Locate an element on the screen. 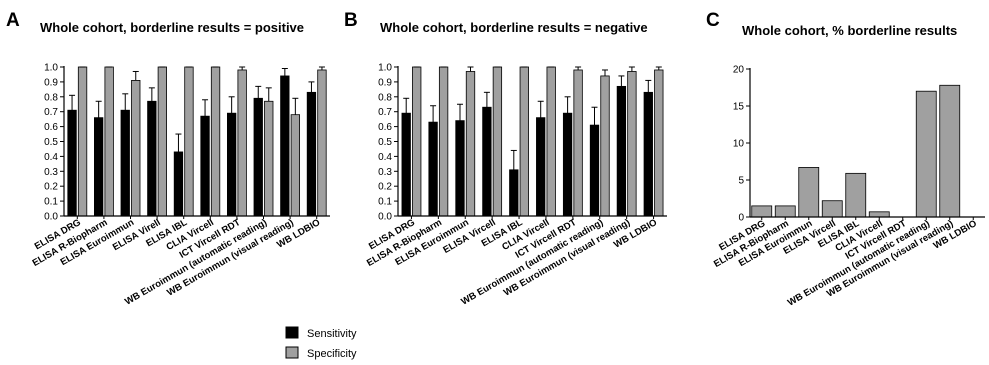  y-tick-label: 10 is located at coordinates (739, 144).